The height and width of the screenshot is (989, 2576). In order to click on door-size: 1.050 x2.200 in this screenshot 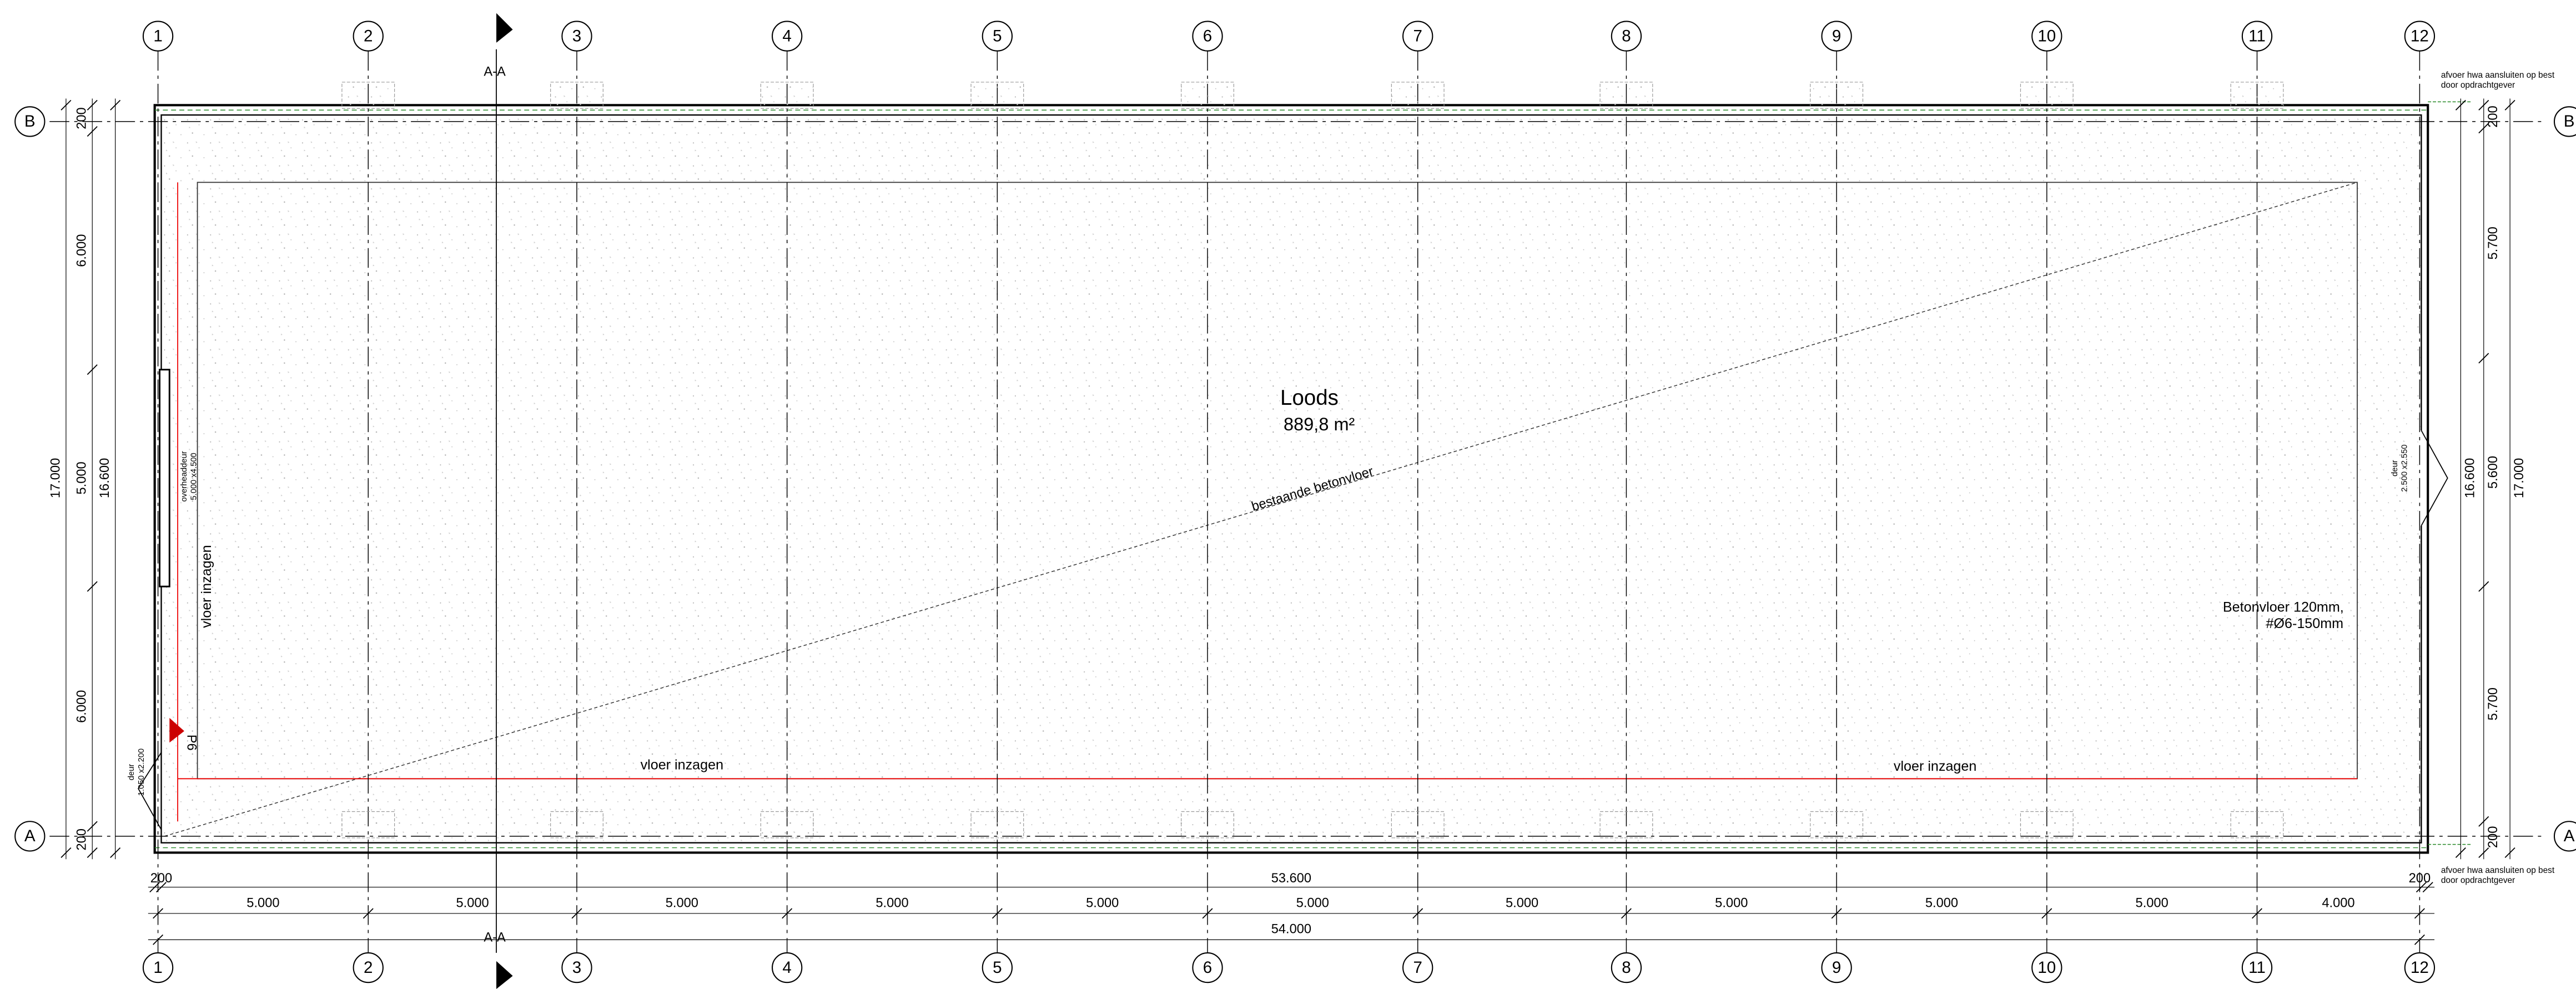, I will do `click(141, 772)`.